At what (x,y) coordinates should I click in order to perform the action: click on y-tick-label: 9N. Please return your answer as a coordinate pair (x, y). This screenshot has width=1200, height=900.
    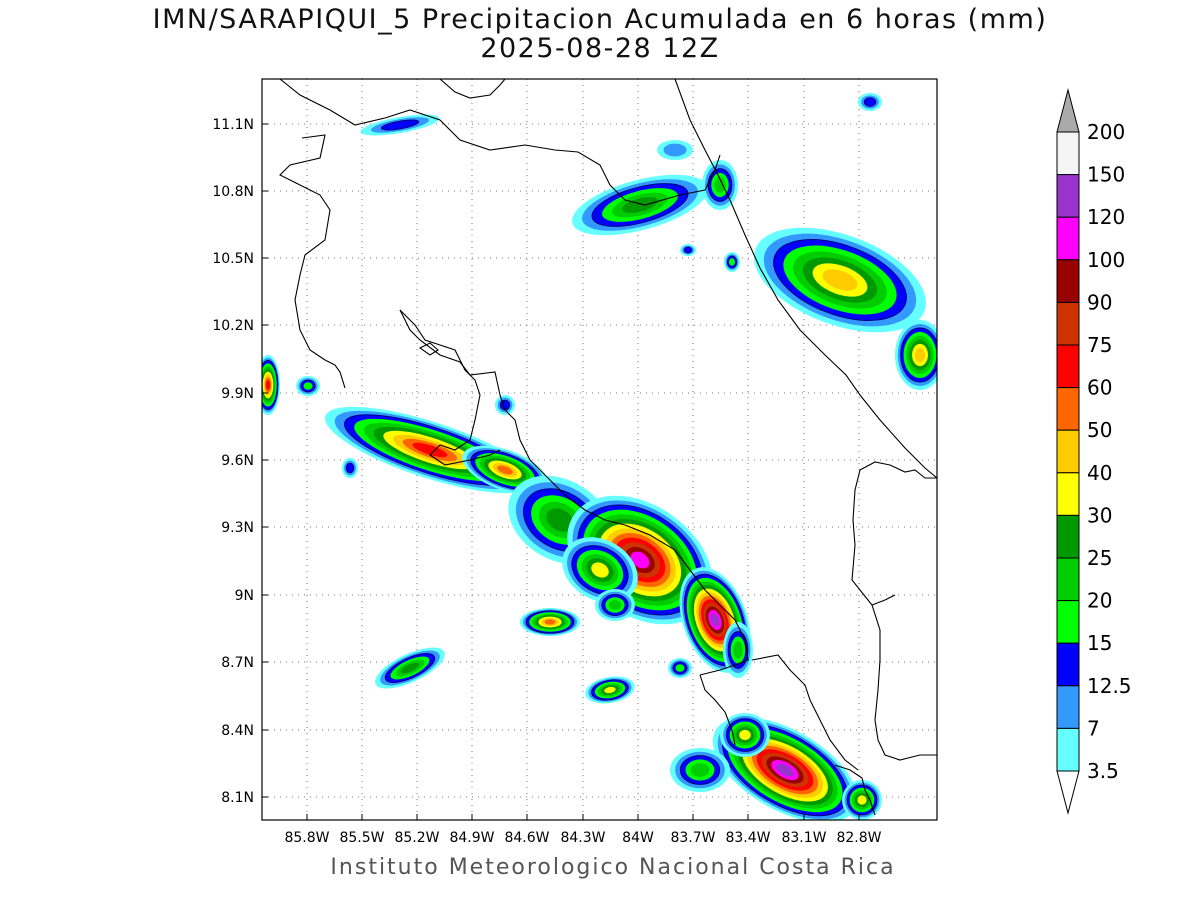
    Looking at the image, I should click on (244, 596).